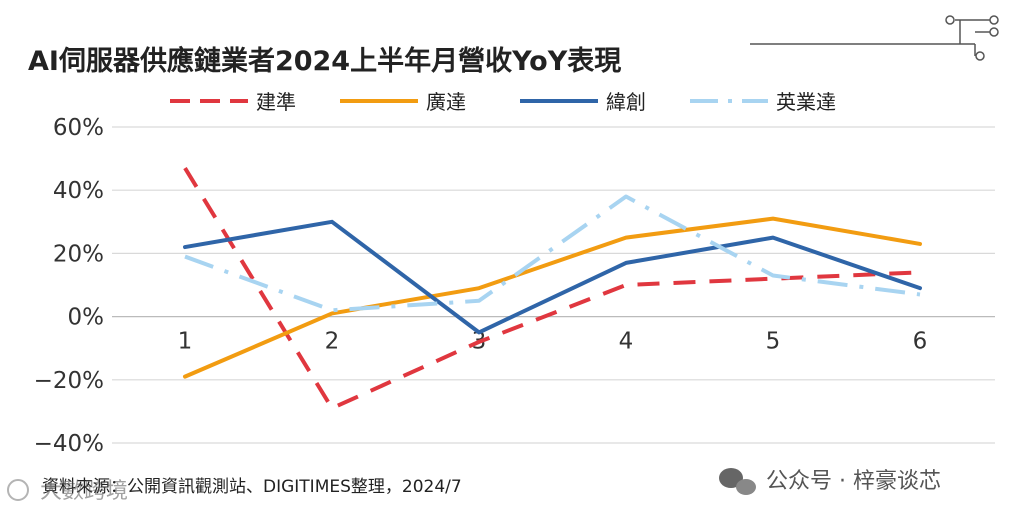  Describe the element at coordinates (69, 381) in the screenshot. I see `y-tick-label: −20%` at that location.